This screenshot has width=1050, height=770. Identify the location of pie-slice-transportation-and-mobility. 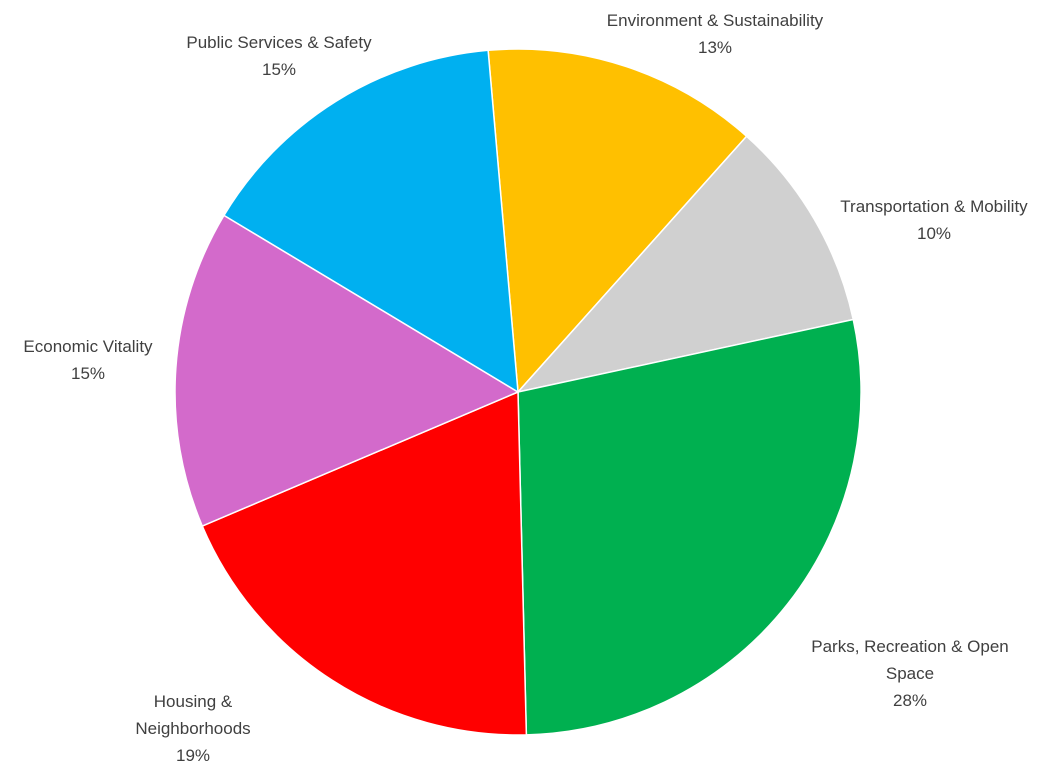
(685, 264).